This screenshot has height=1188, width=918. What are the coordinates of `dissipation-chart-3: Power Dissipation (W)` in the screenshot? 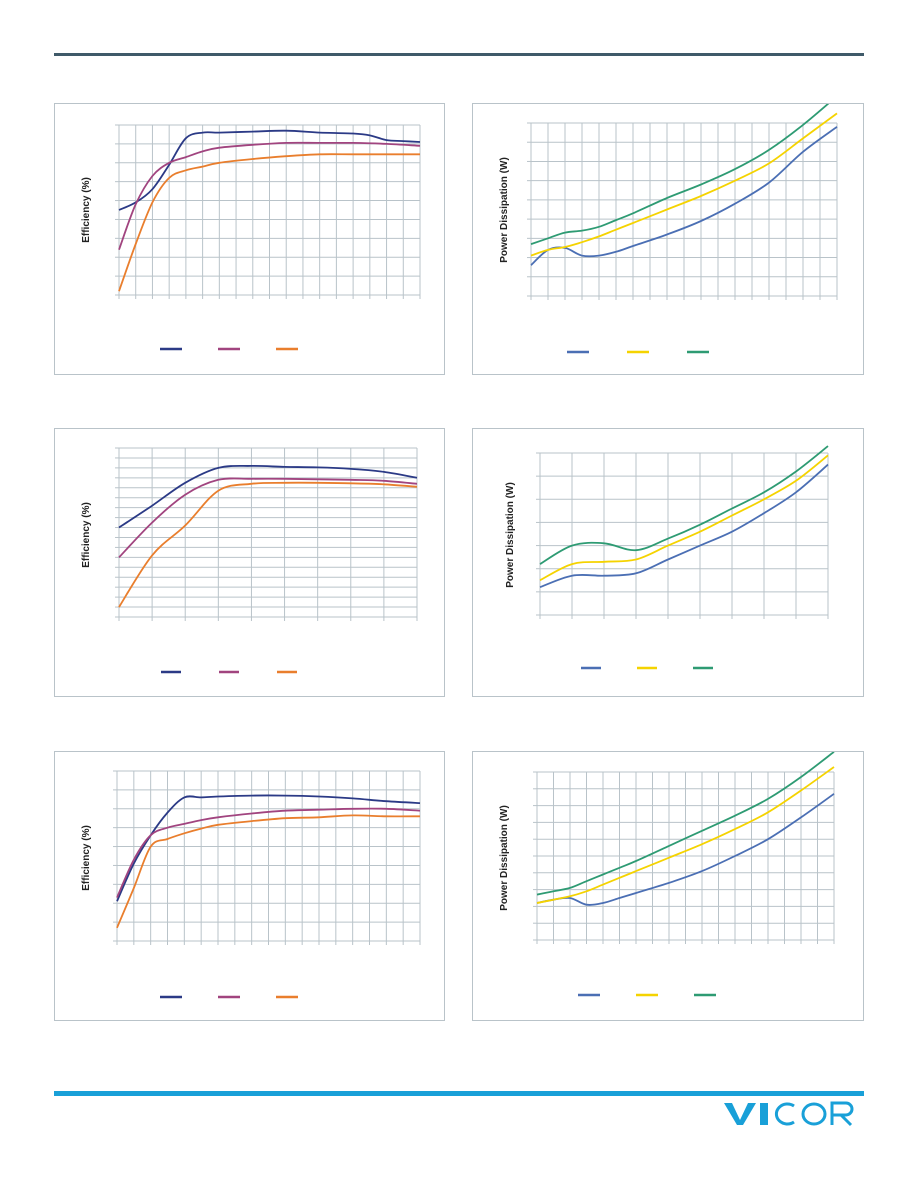 It's located at (668, 886).